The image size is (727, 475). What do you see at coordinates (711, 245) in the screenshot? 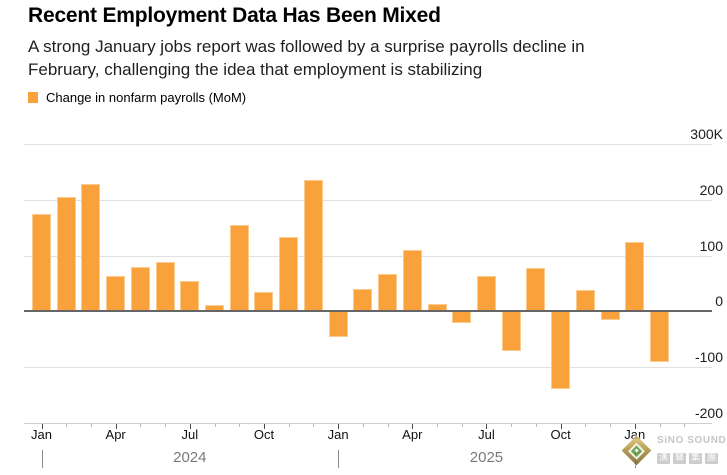
I see `y-axis-label-100: 100` at bounding box center [711, 245].